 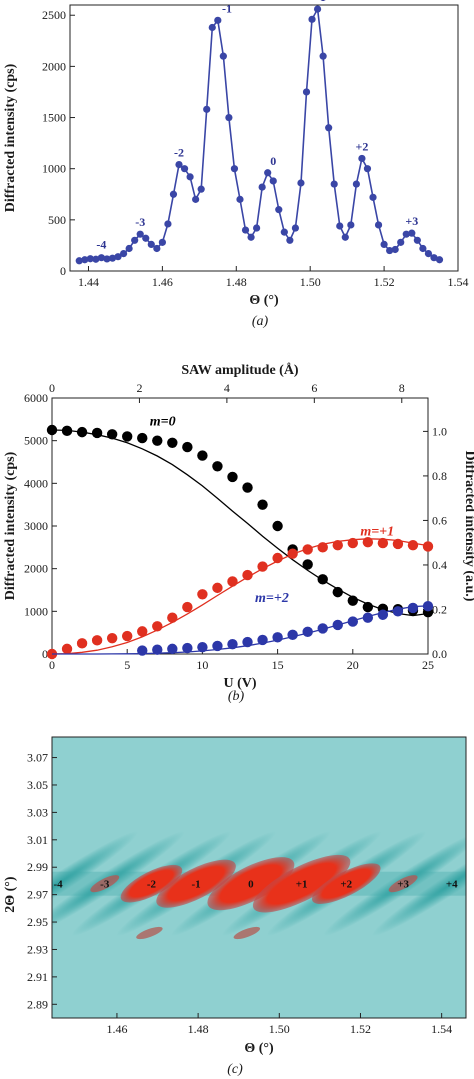 What do you see at coordinates (88, 282) in the screenshot?
I see `panel-a-xtick-label: 1.44` at bounding box center [88, 282].